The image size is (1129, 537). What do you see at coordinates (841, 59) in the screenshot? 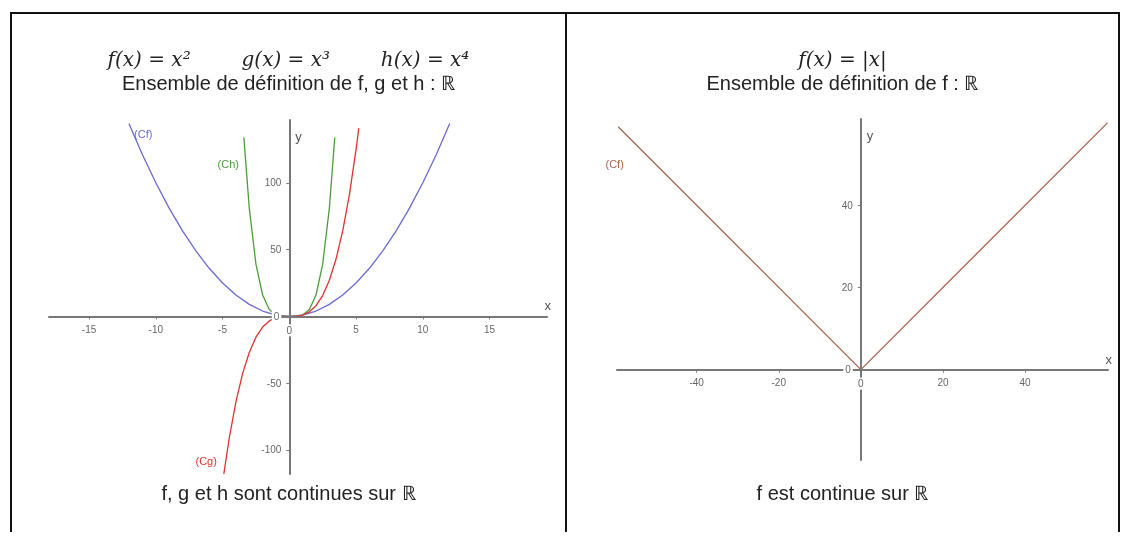
I see `chart-title: f(x) = |x|` at bounding box center [841, 59].